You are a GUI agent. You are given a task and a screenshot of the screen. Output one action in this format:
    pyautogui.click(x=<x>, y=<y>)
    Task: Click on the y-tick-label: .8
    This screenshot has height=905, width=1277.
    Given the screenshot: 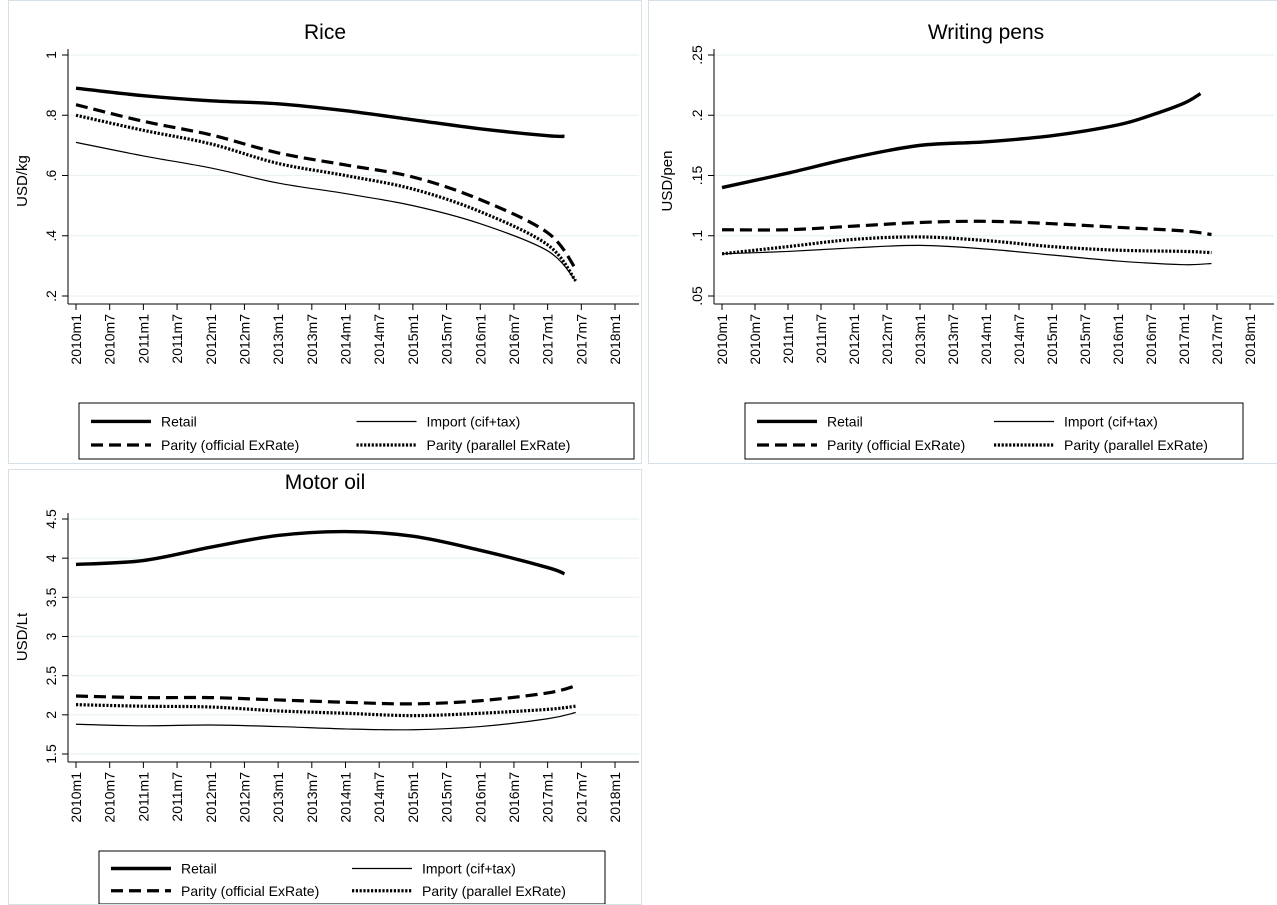 What is the action you would take?
    pyautogui.click(x=51, y=115)
    